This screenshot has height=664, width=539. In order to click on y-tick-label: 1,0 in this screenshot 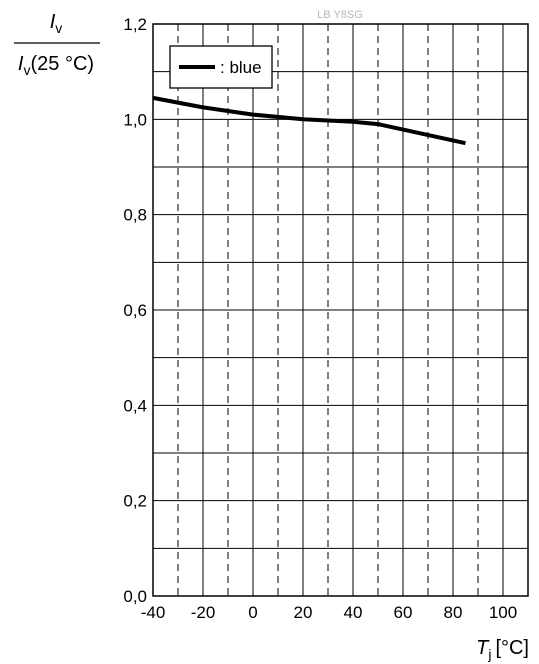, I will do `click(135, 119)`.